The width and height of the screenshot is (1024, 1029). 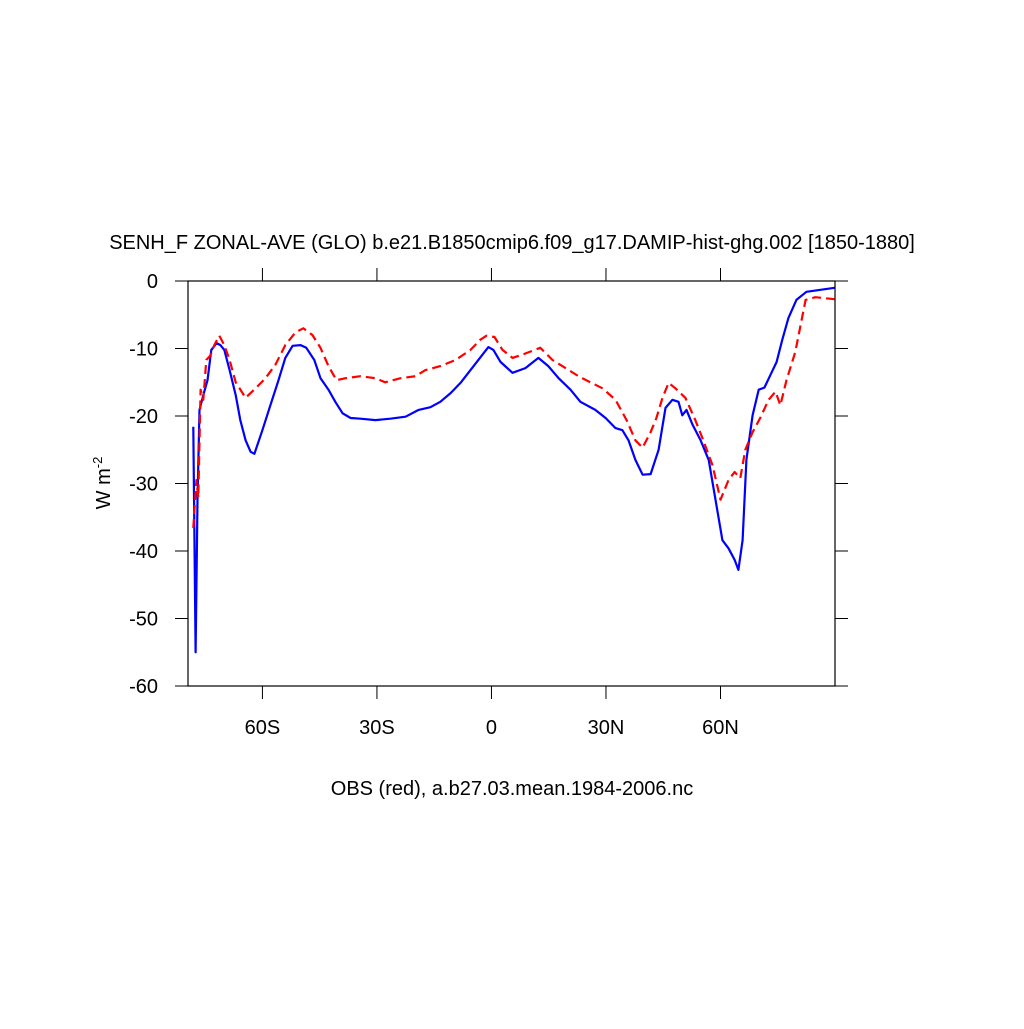 I want to click on y-tick-label: -20, so click(x=143, y=417).